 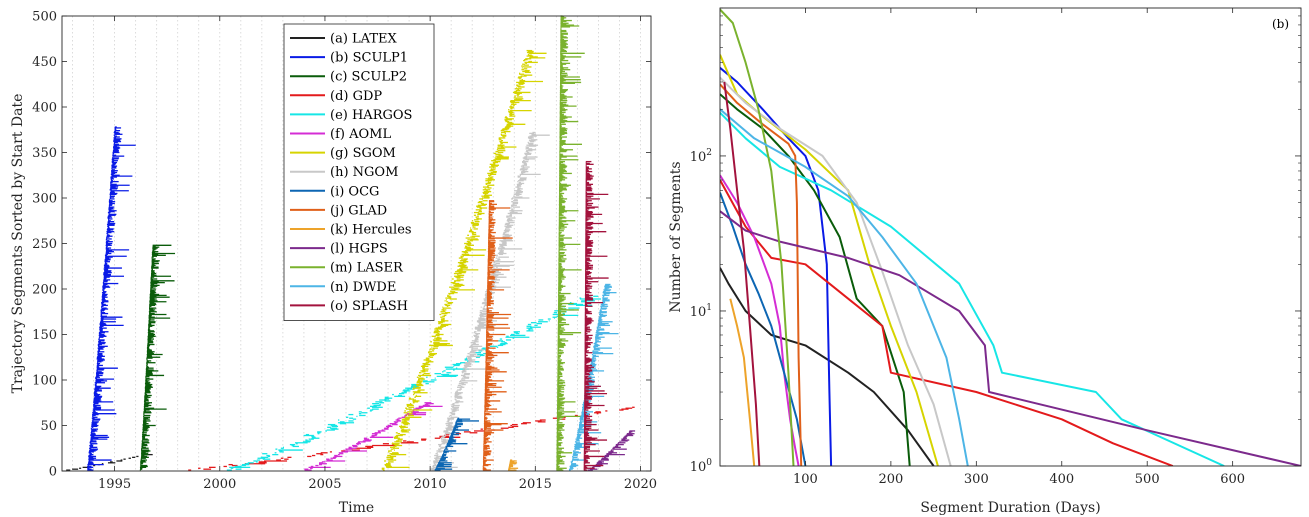 What do you see at coordinates (44, 335) in the screenshot?
I see `left-y-tick-label: 150` at bounding box center [44, 335].